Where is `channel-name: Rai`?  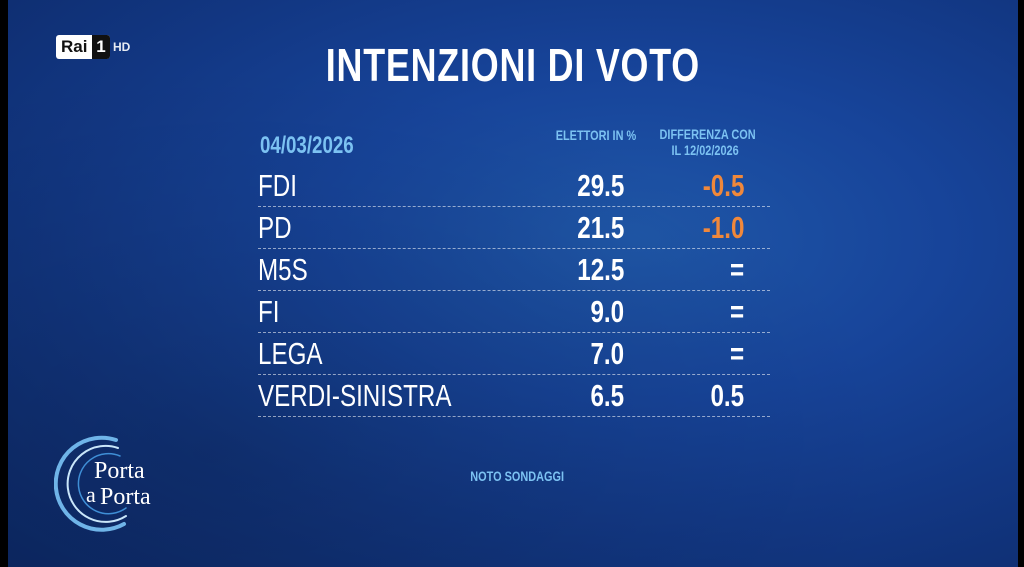
channel-name: Rai is located at coordinates (74, 46).